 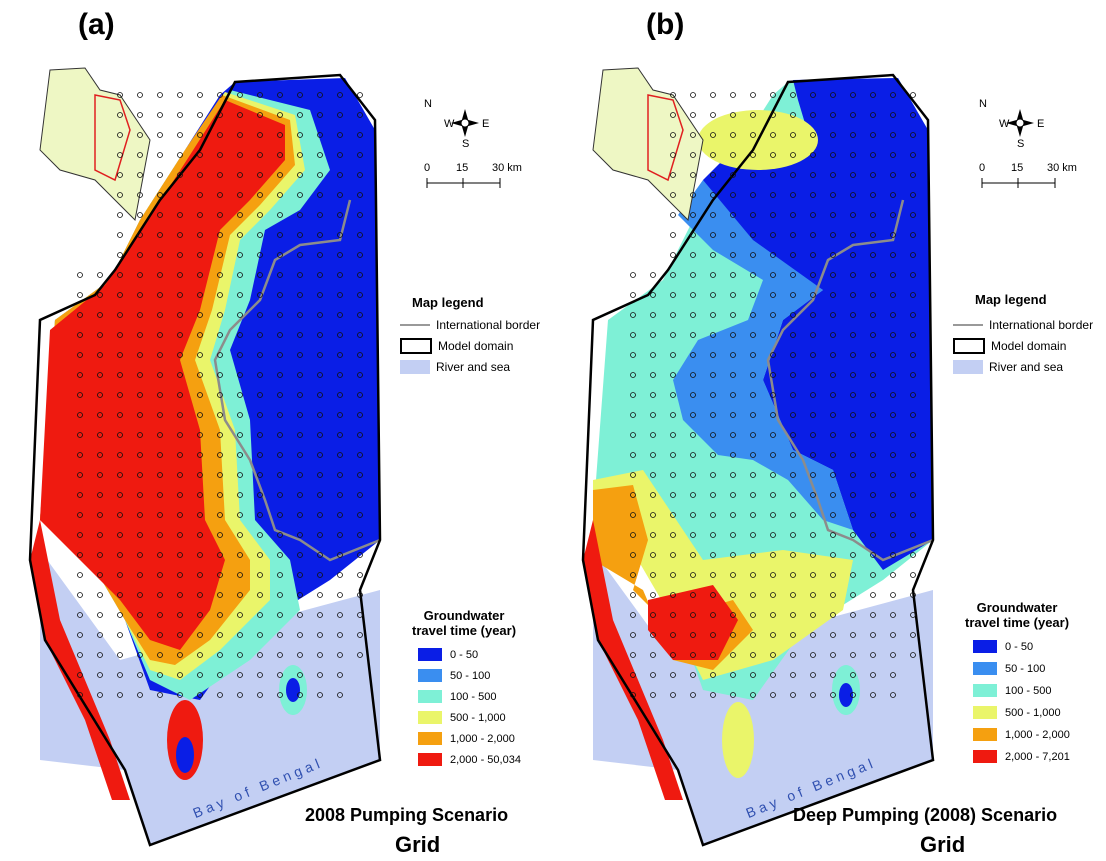 What do you see at coordinates (462, 717) in the screenshot?
I see `gw-class-3: 500 - 1,000` at bounding box center [462, 717].